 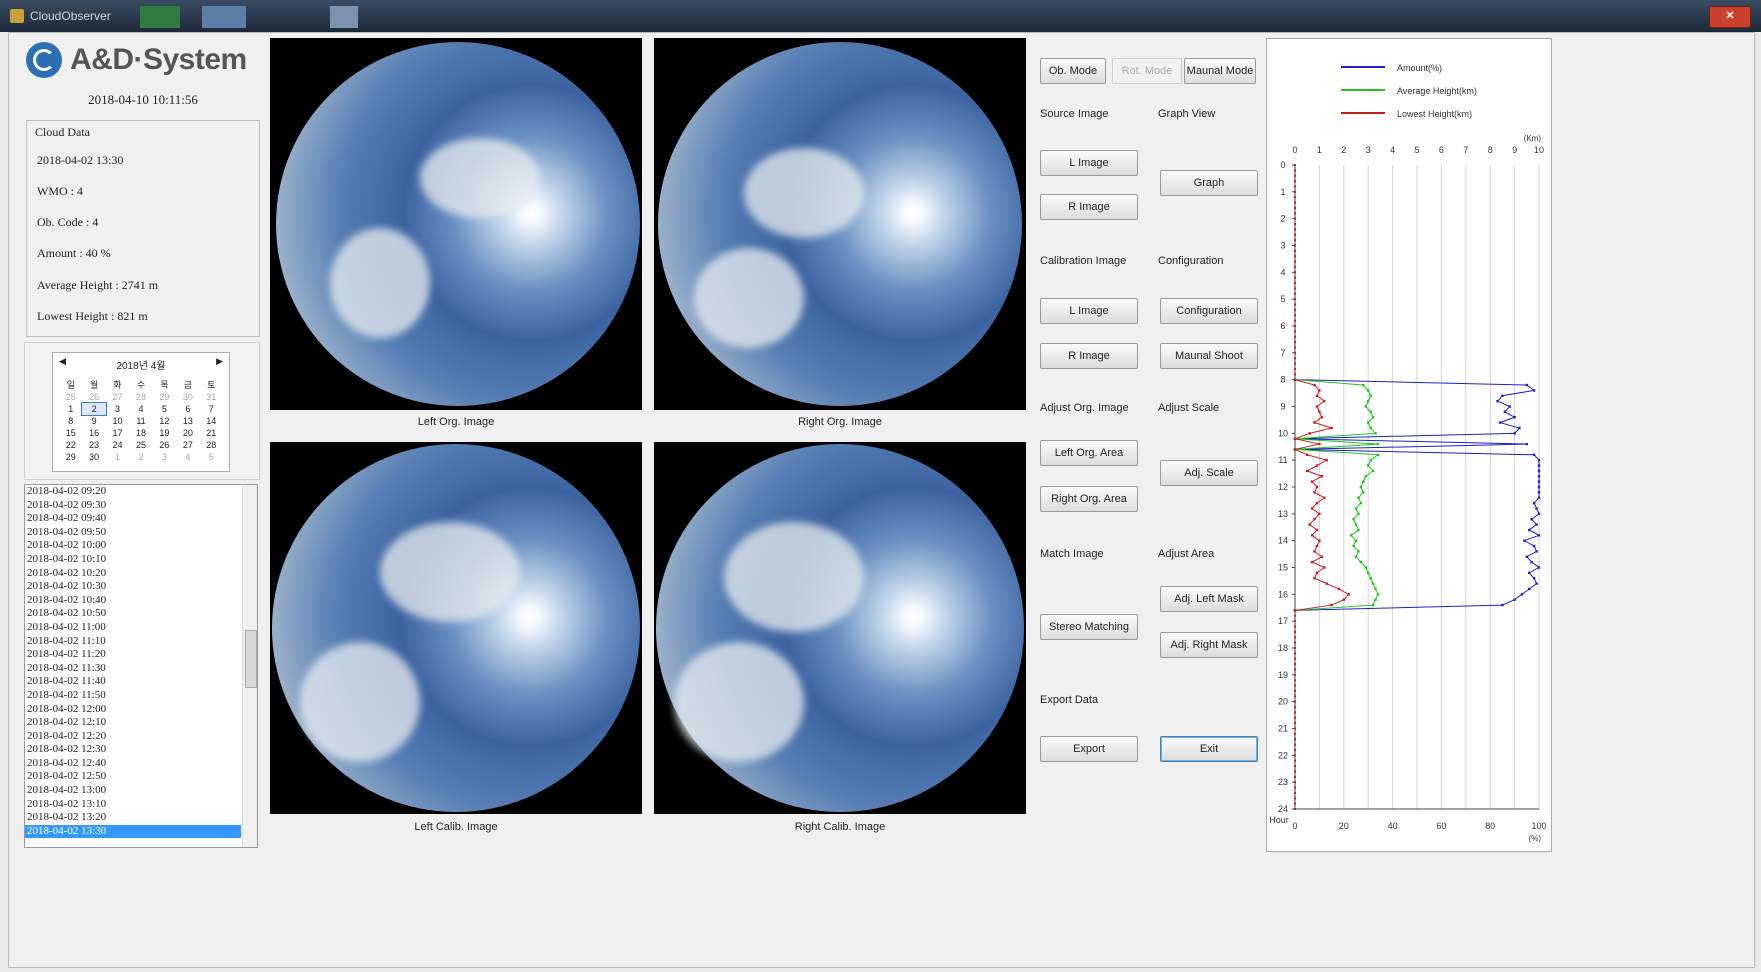 I want to click on list-item: 2018-04-02 13:10, so click(x=67, y=803).